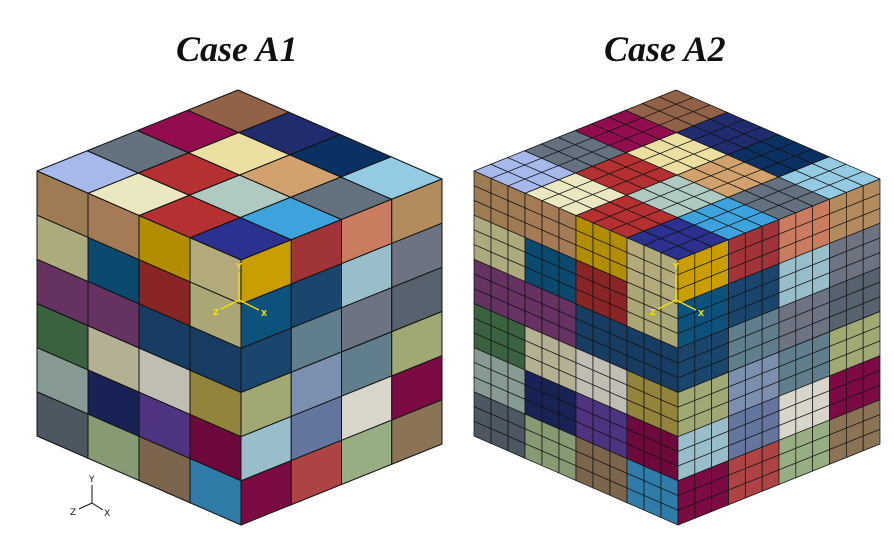 This screenshot has width=894, height=540. Describe the element at coordinates (73, 513) in the screenshot. I see `global-z-label: Z` at that location.